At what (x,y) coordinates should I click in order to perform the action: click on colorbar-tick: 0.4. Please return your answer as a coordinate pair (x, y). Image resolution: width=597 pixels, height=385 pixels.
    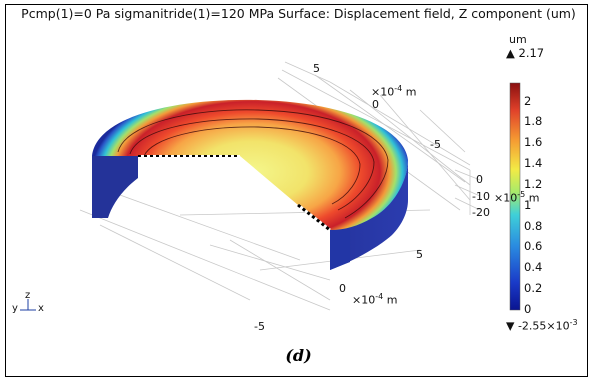
    Looking at the image, I should click on (533, 267).